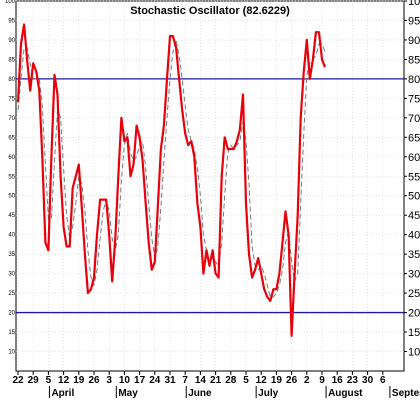 The image size is (420, 405). What do you see at coordinates (11, 80) in the screenshot?
I see `y-tick-label-left: 80` at bounding box center [11, 80].